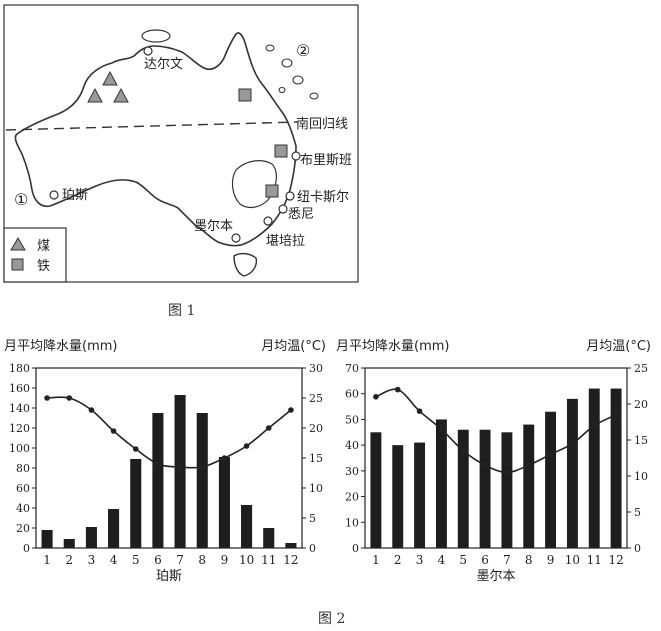  I want to click on right-tick-label: 20, so click(641, 404).